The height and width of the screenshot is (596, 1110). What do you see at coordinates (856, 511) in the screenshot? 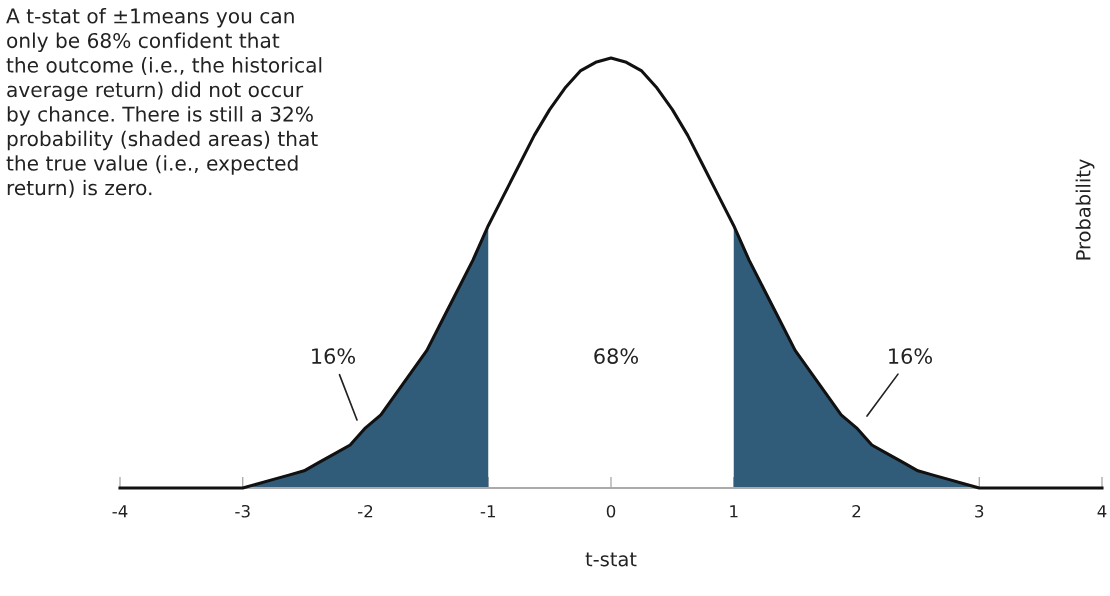
I see `x-tick-label: 2` at bounding box center [856, 511].